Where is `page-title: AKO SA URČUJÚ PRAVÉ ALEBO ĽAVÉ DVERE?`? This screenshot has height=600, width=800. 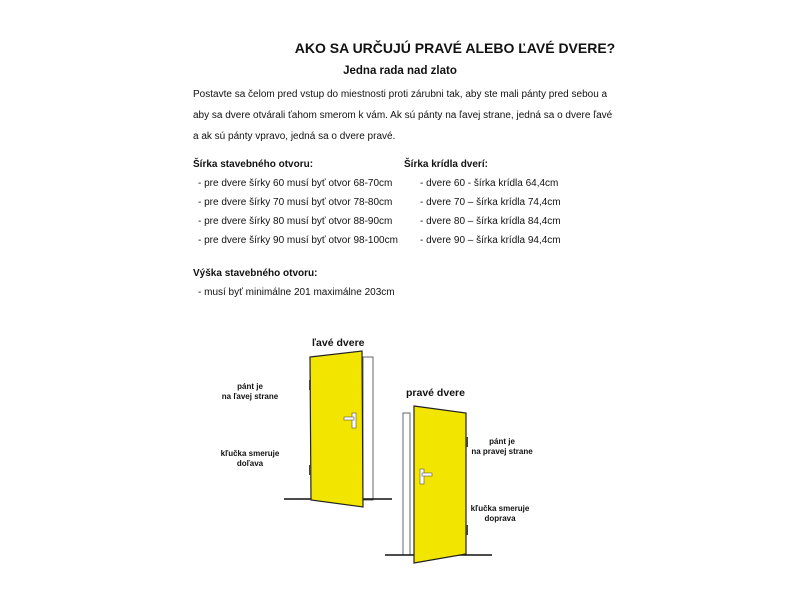 page-title: AKO SA URČUJÚ PRAVÉ ALEBO ĽAVÉ DVERE? is located at coordinates (455, 48).